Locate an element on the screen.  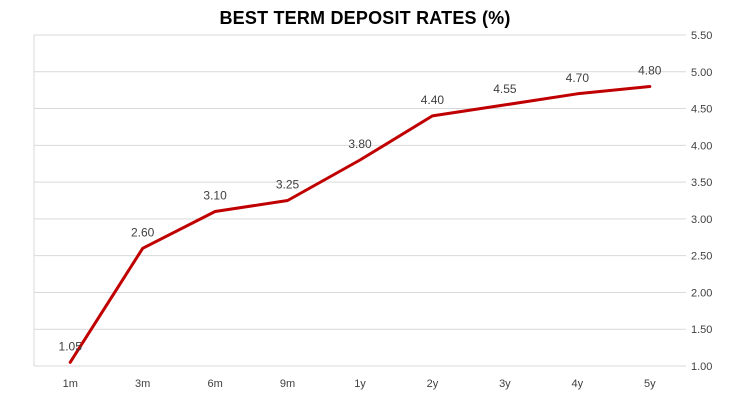
x-tick-label: 3y is located at coordinates (505, 384).